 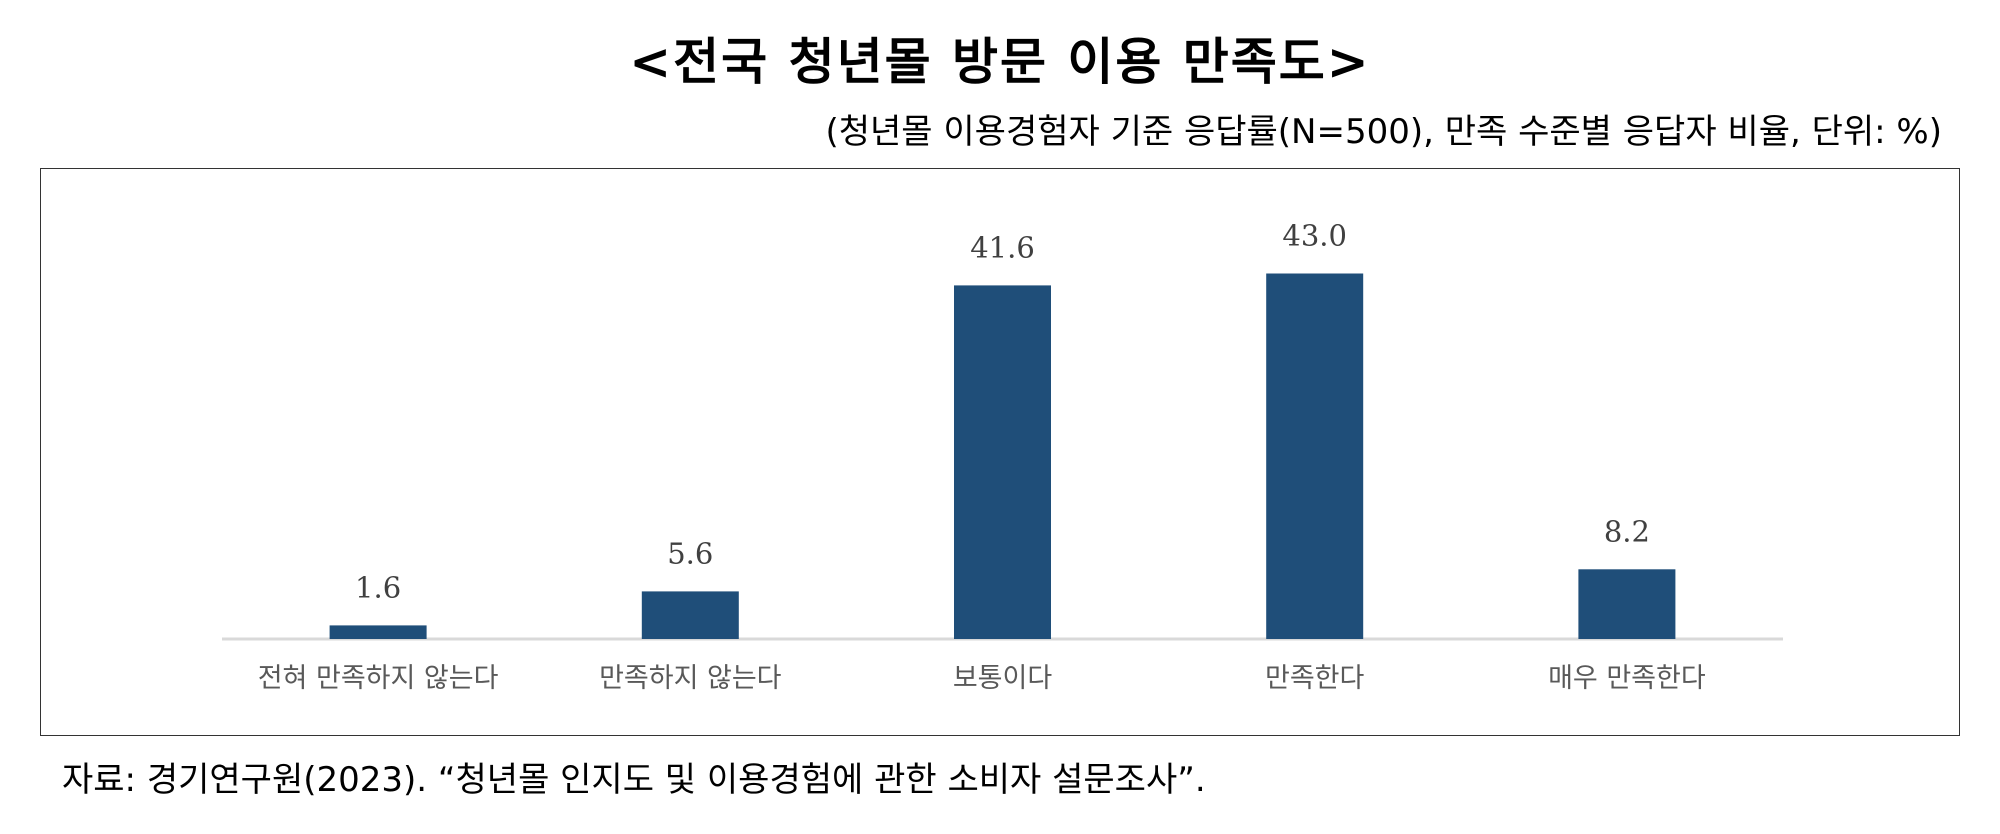 I want to click on category-label-3: 보통이다, so click(x=1003, y=678).